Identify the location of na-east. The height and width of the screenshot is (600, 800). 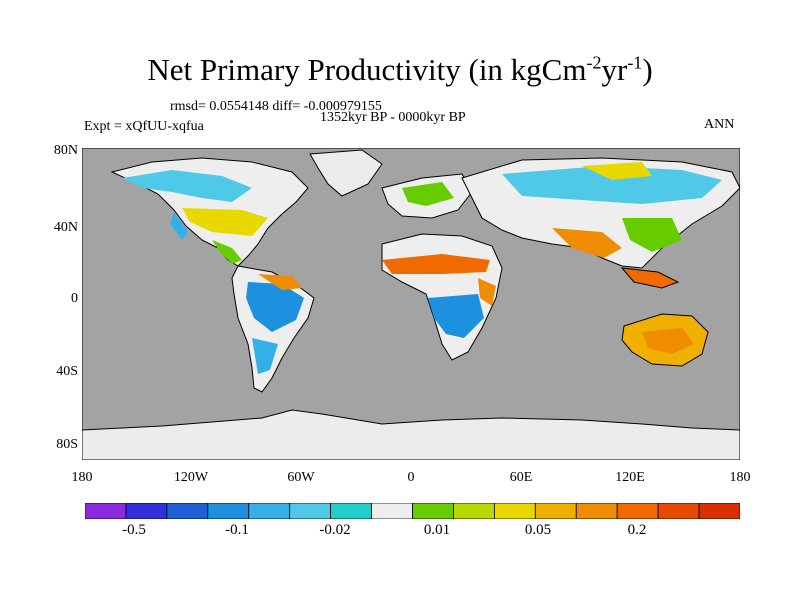
(225, 222).